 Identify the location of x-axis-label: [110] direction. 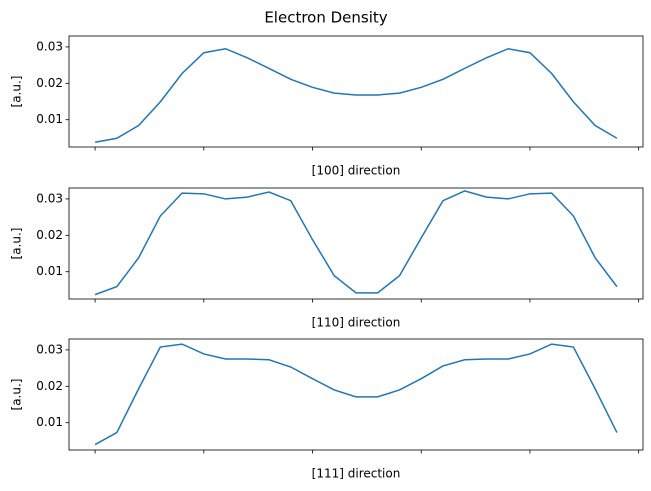
(356, 323).